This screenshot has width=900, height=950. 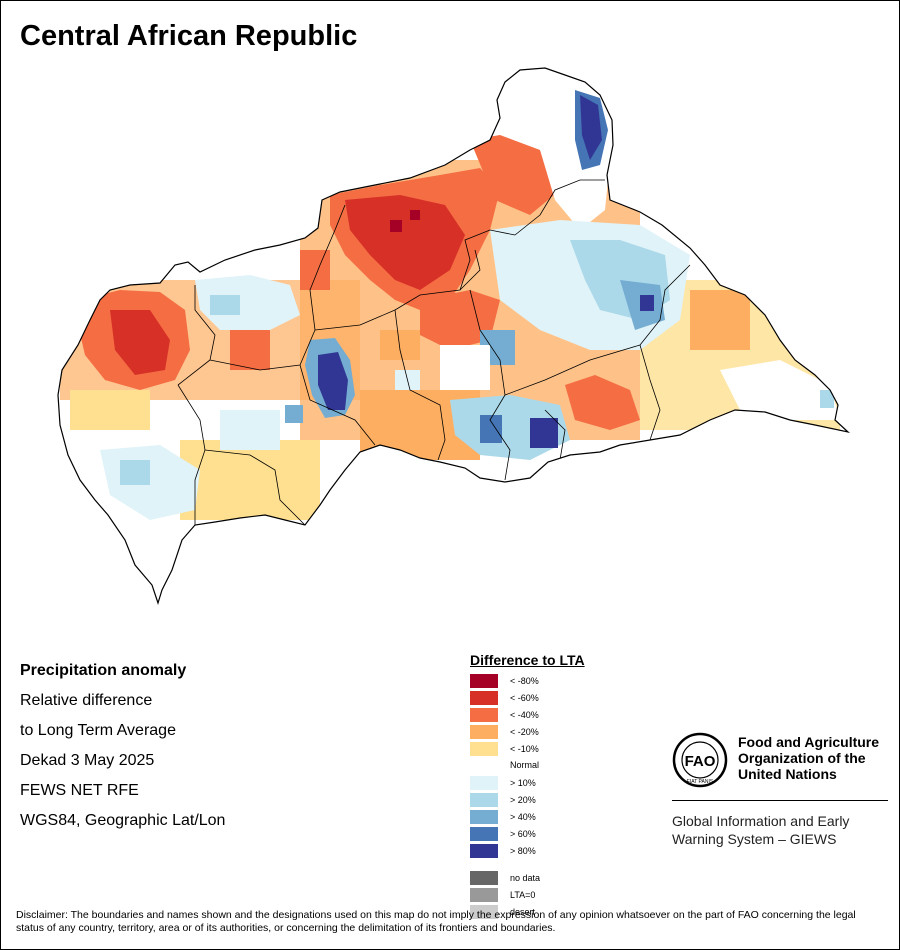 I want to click on fao-divider, so click(x=780, y=800).